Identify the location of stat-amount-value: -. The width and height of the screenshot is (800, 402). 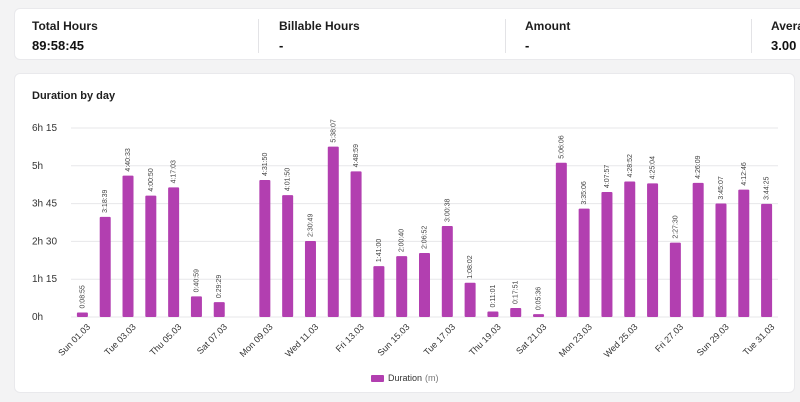
(527, 45).